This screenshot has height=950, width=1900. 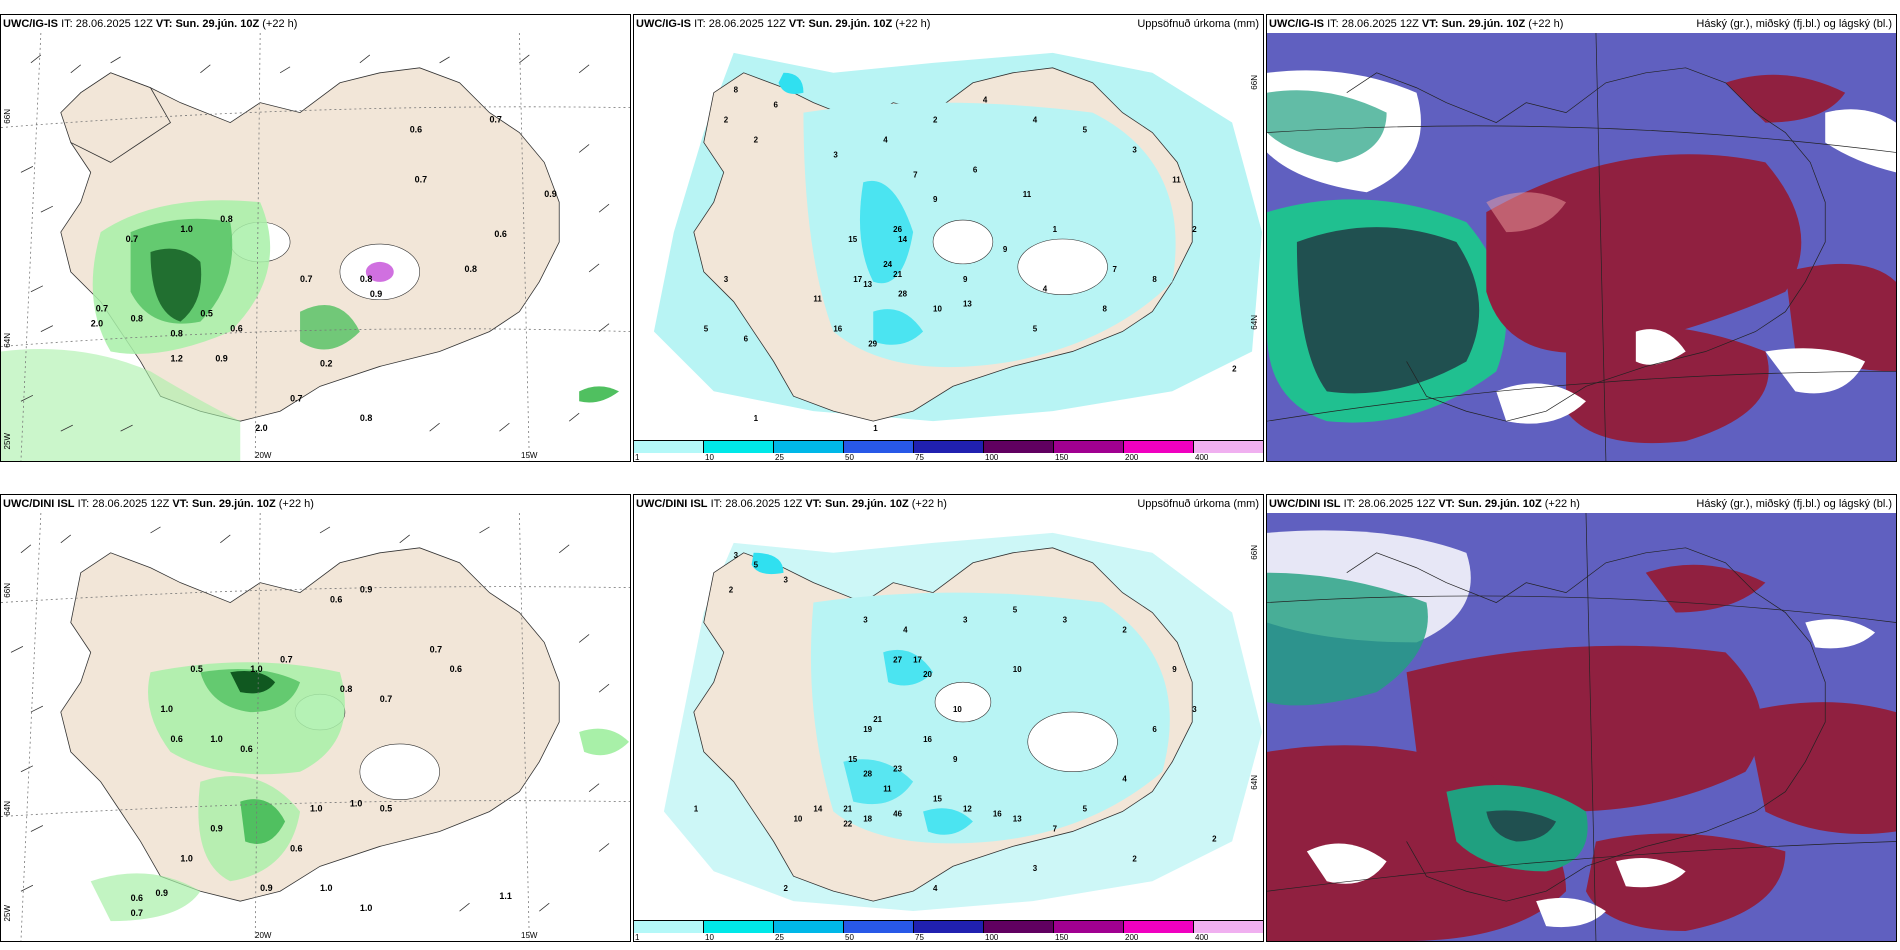 What do you see at coordinates (1202, 457) in the screenshot?
I see `colorbar-tick: 400` at bounding box center [1202, 457].